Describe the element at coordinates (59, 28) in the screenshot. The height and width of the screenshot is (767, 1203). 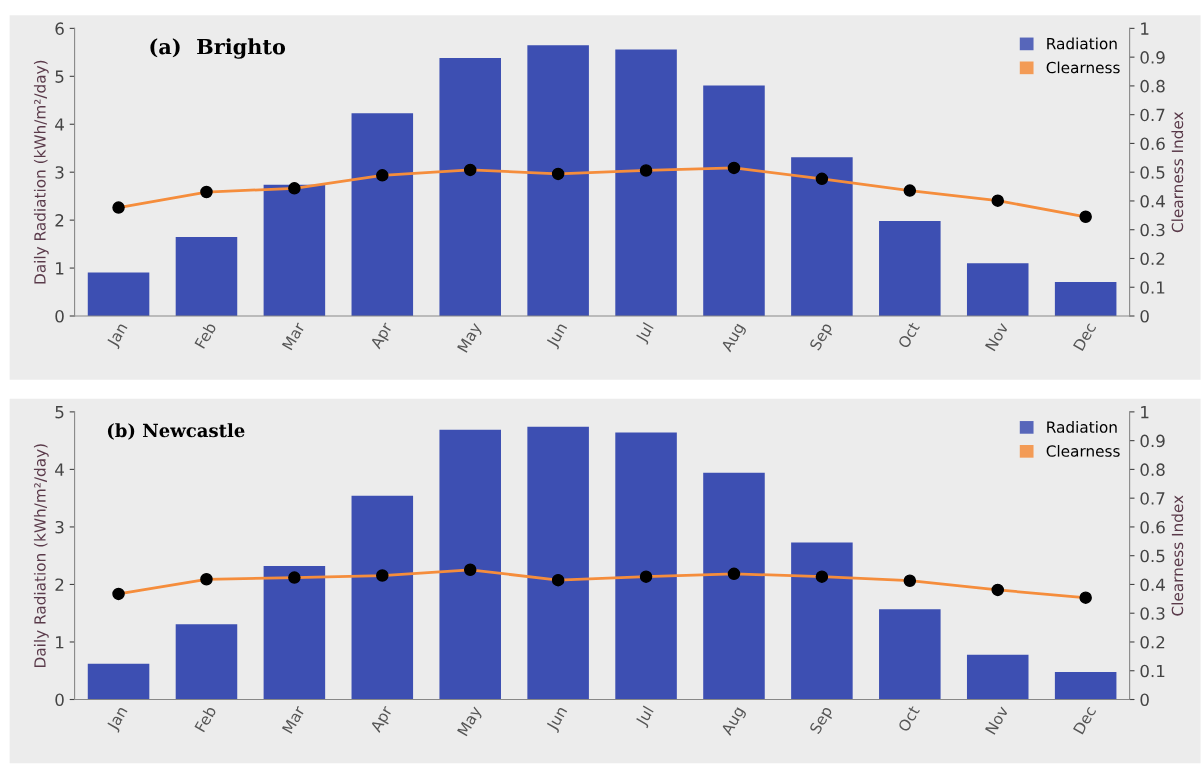
I see `y-tick-label: 6` at that location.